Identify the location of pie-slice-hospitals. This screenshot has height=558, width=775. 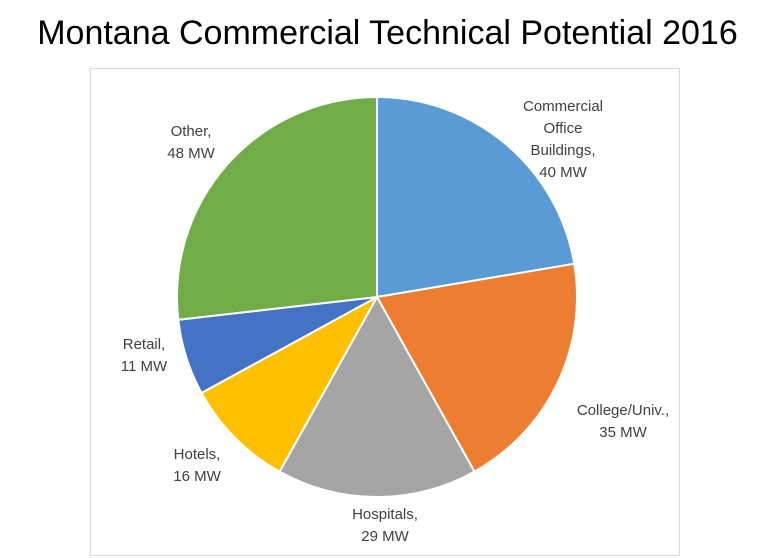
(377, 396).